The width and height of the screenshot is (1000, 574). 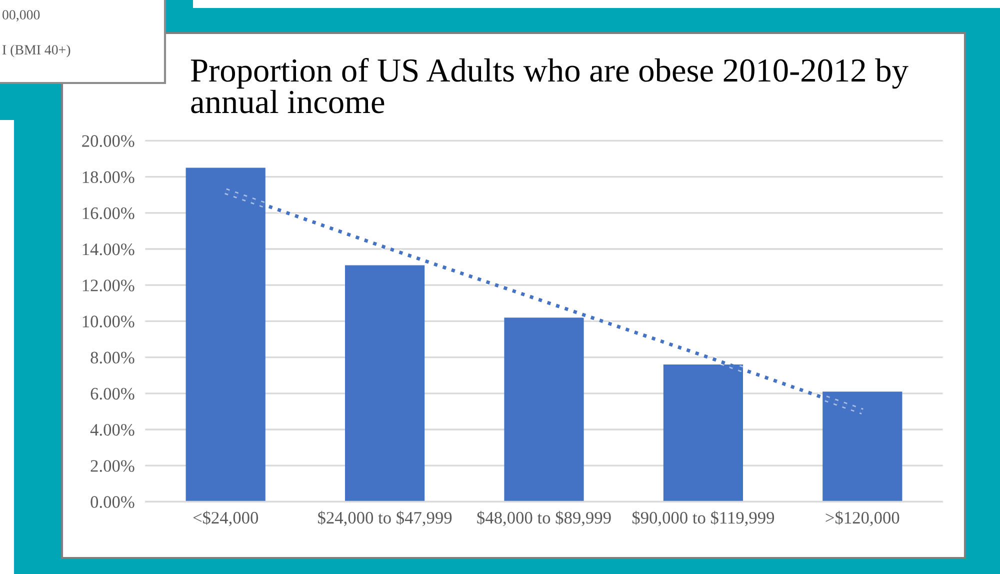 What do you see at coordinates (112, 502) in the screenshot?
I see `y-tick-label: 0.00%` at bounding box center [112, 502].